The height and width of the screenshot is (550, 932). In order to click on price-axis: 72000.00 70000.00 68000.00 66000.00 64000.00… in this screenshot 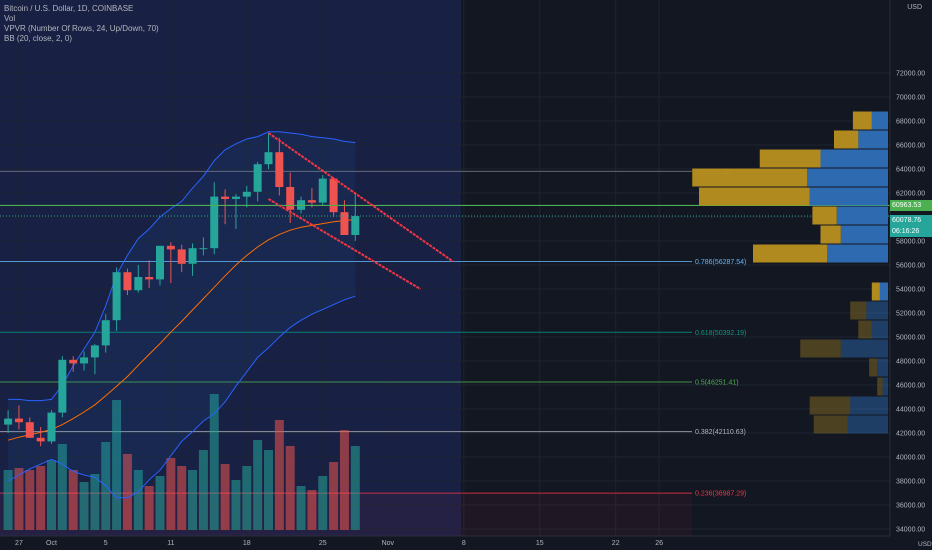, I will do `click(910, 275)`.